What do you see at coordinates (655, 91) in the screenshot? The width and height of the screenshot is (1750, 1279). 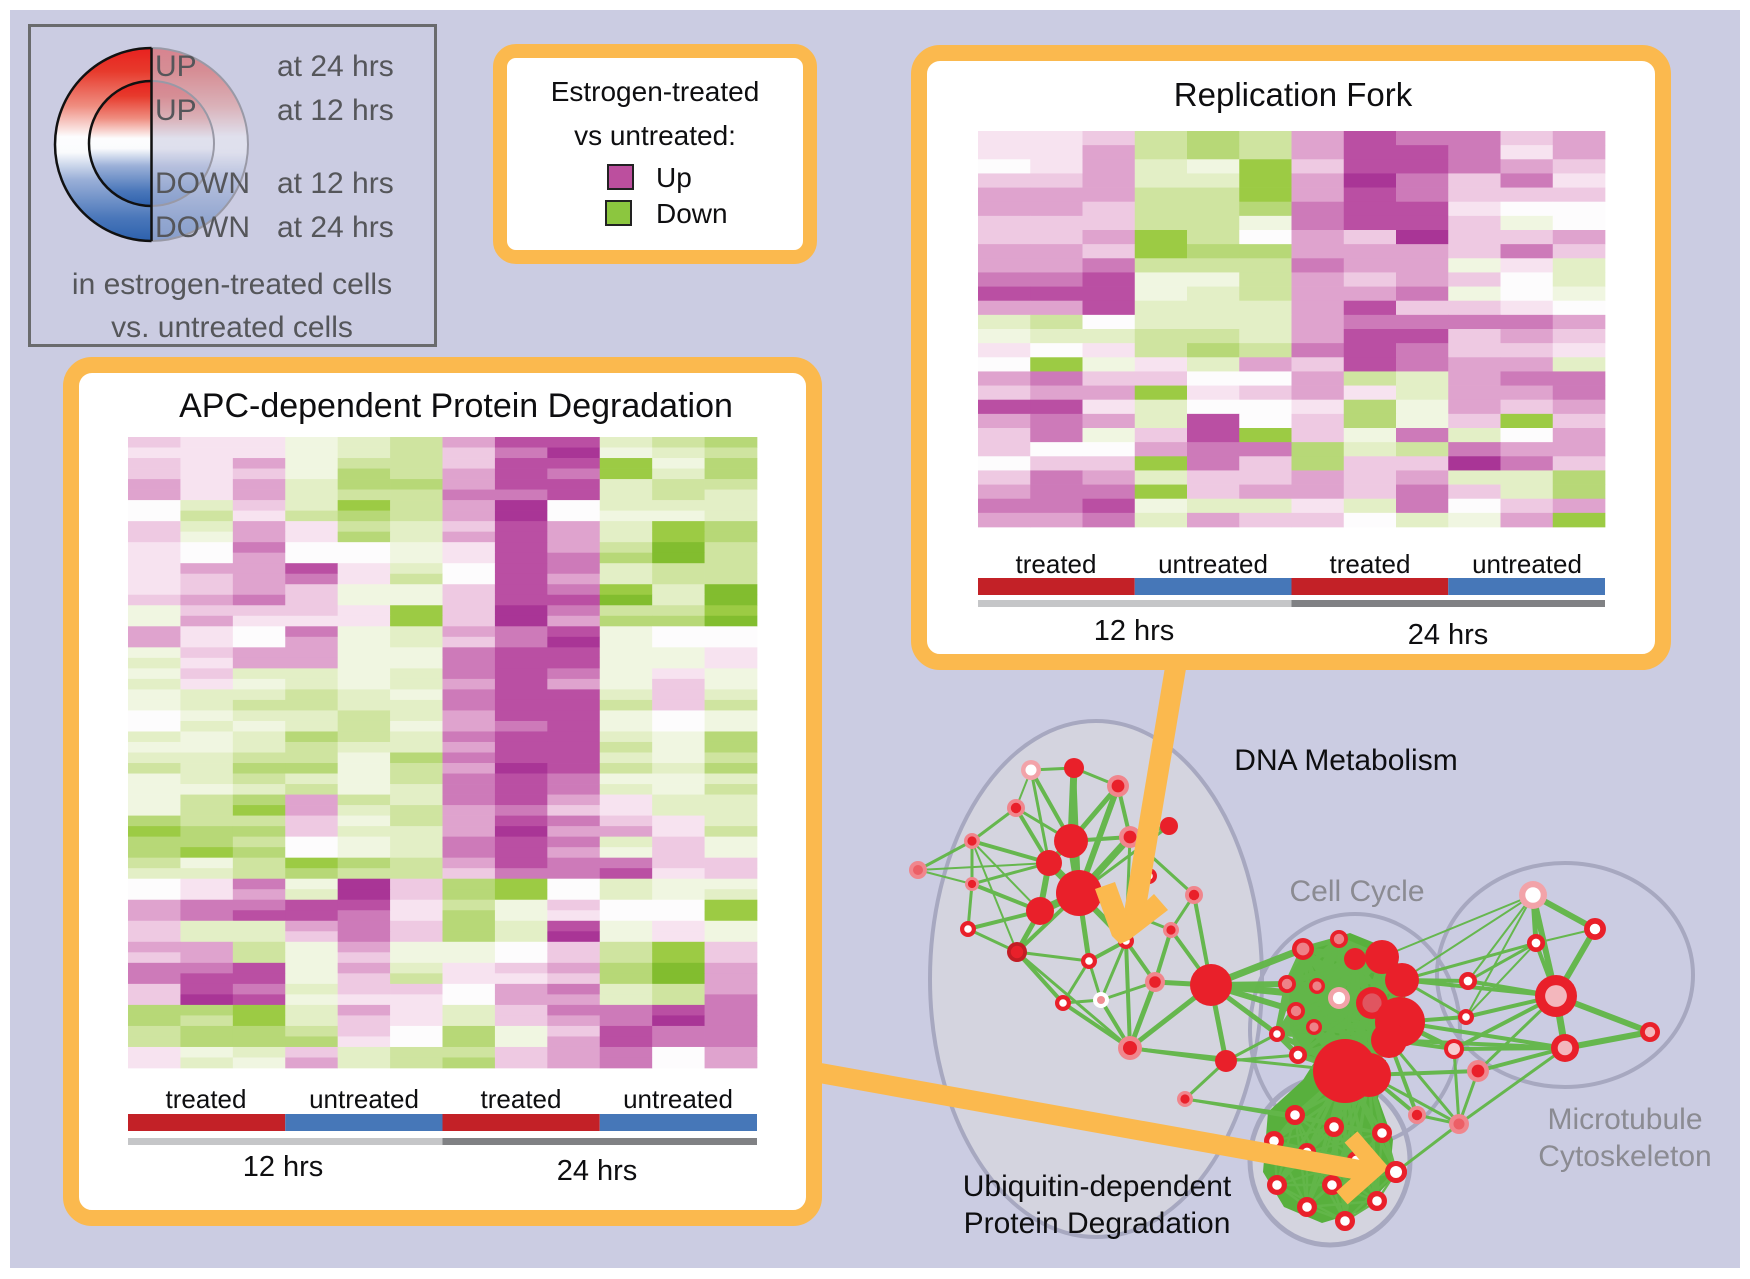 I see `svg-text: Estrogen-treated` at bounding box center [655, 91].